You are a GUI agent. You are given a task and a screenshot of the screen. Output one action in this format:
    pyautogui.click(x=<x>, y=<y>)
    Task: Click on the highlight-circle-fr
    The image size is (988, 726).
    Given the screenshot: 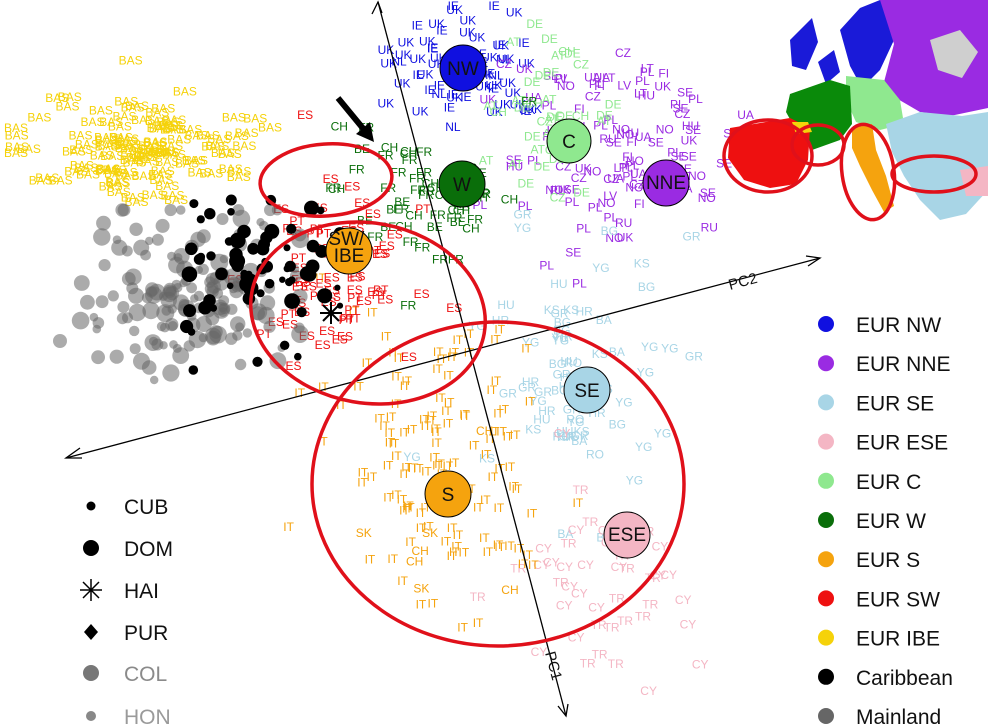 What is the action you would take?
    pyautogui.click(x=326, y=180)
    